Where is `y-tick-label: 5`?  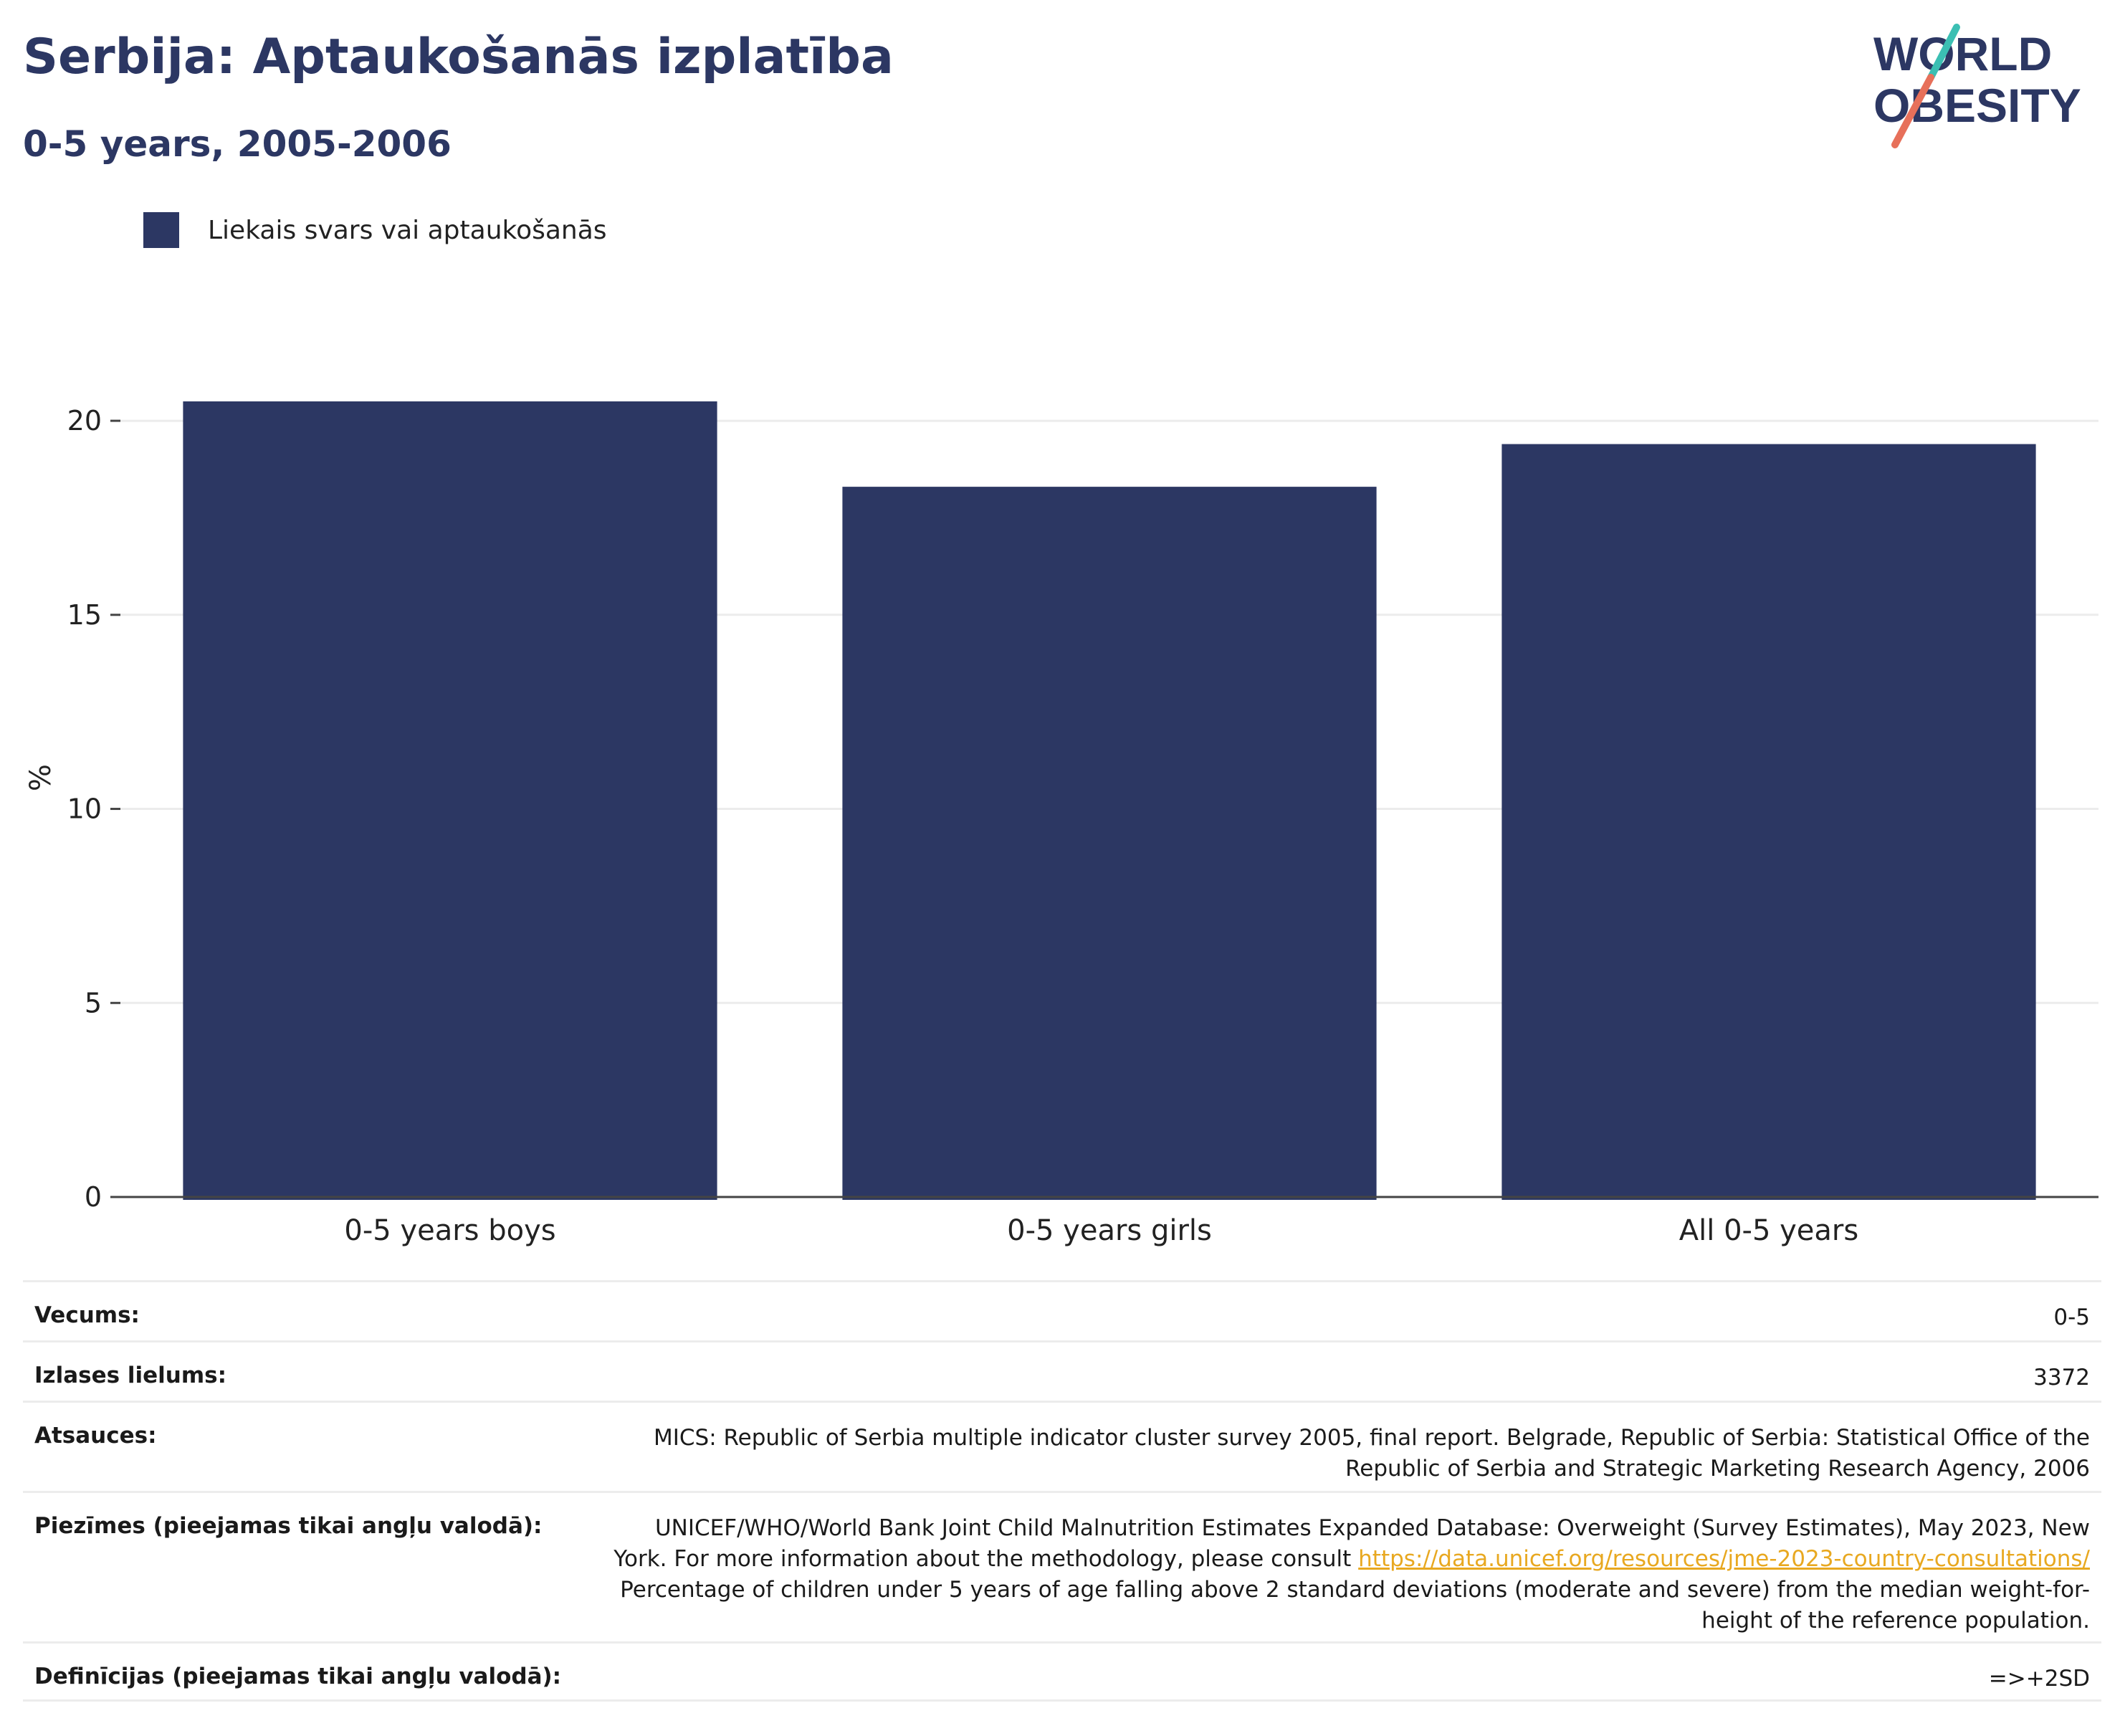 y-tick-label: 5 is located at coordinates (94, 1003).